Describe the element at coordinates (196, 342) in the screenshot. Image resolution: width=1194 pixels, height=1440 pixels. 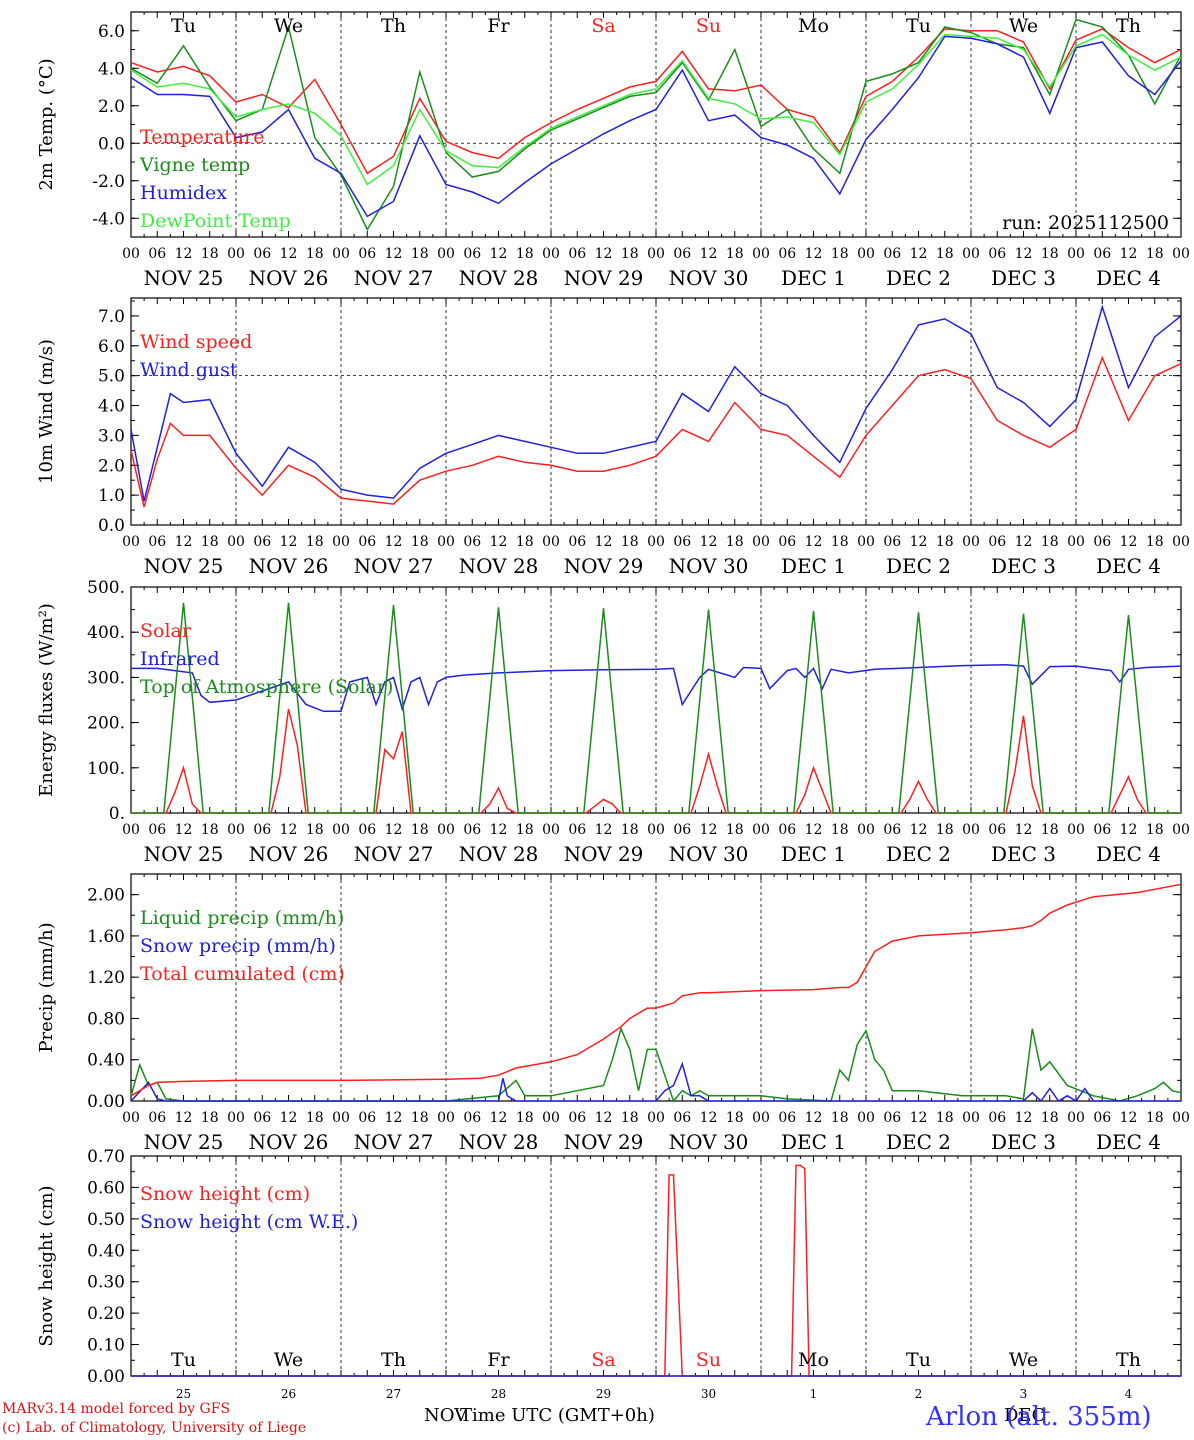
I see `legend-entry: Wind speed` at that location.